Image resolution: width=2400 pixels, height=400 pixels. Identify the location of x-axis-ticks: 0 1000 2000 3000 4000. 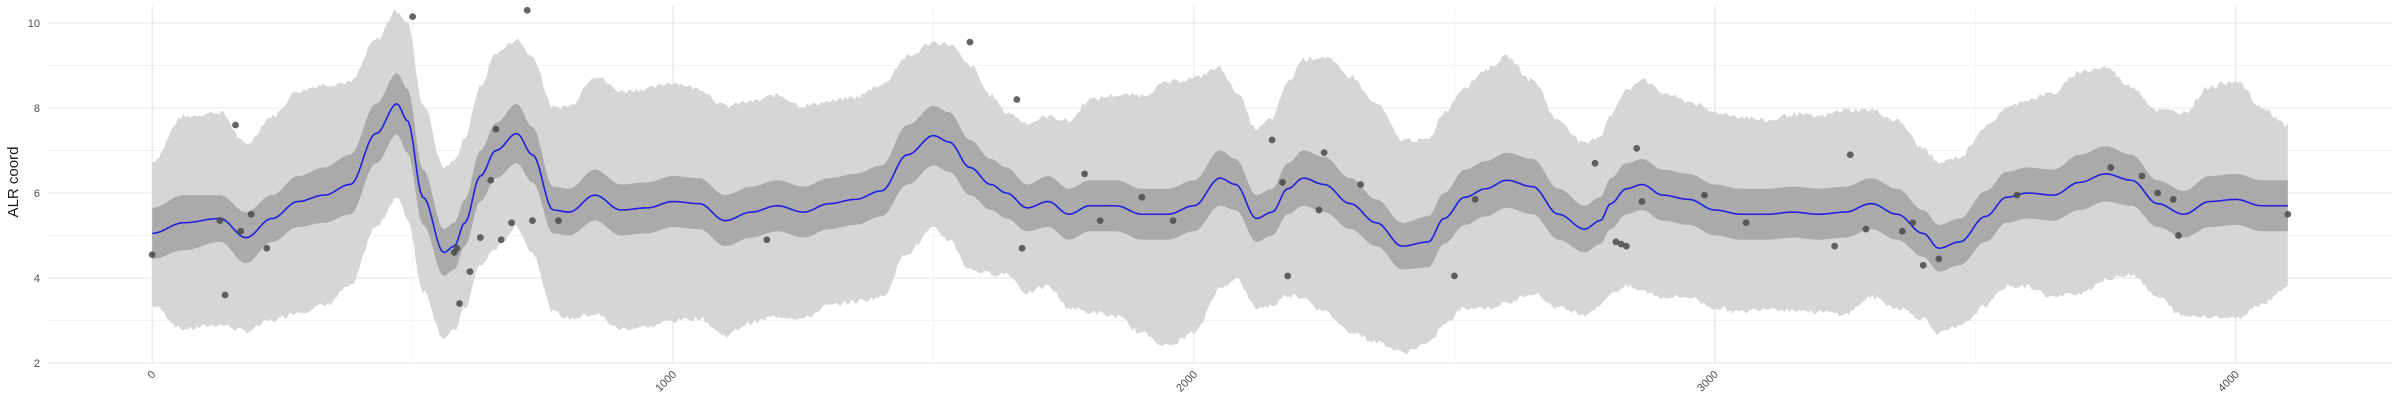
(1193, 382).